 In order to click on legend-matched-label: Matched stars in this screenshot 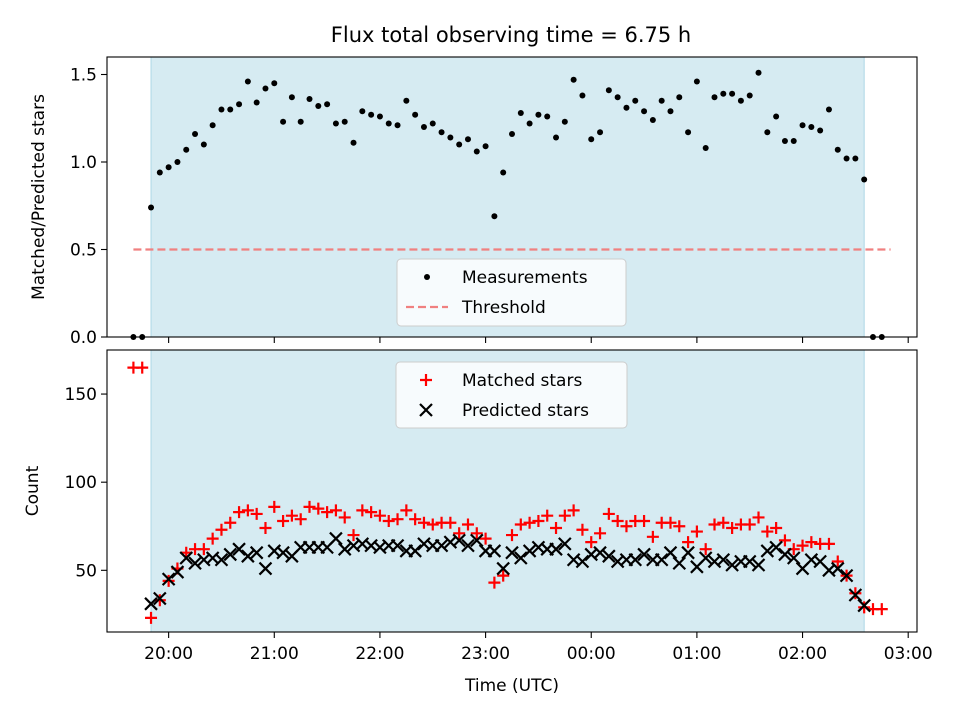, I will do `click(522, 381)`.